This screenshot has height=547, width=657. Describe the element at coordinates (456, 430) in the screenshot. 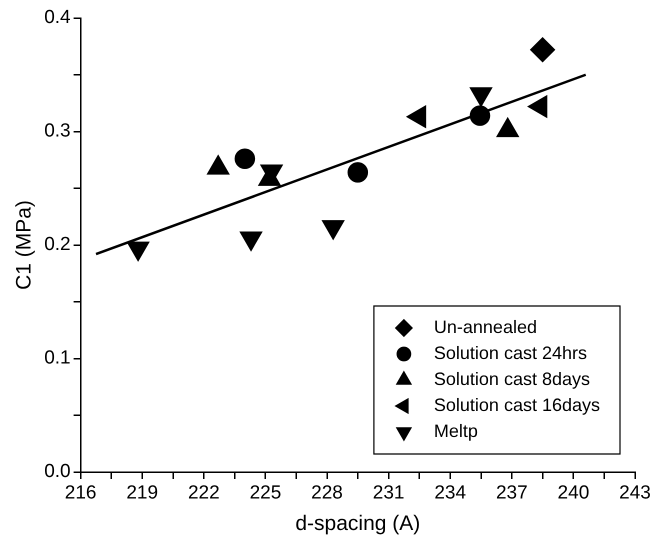

I see `legend-label: Meltp` at that location.